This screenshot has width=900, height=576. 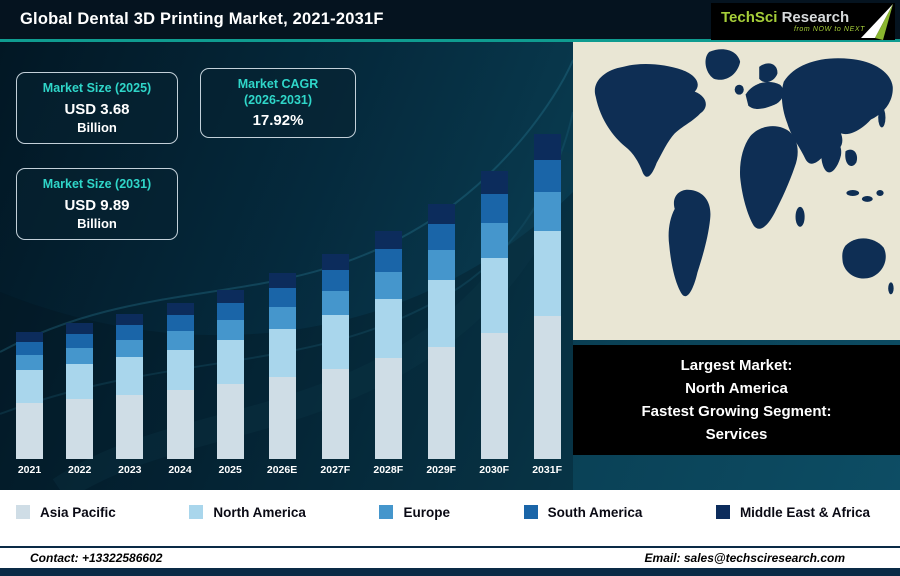 I want to click on bar-year-label: 2031F, so click(x=547, y=470).